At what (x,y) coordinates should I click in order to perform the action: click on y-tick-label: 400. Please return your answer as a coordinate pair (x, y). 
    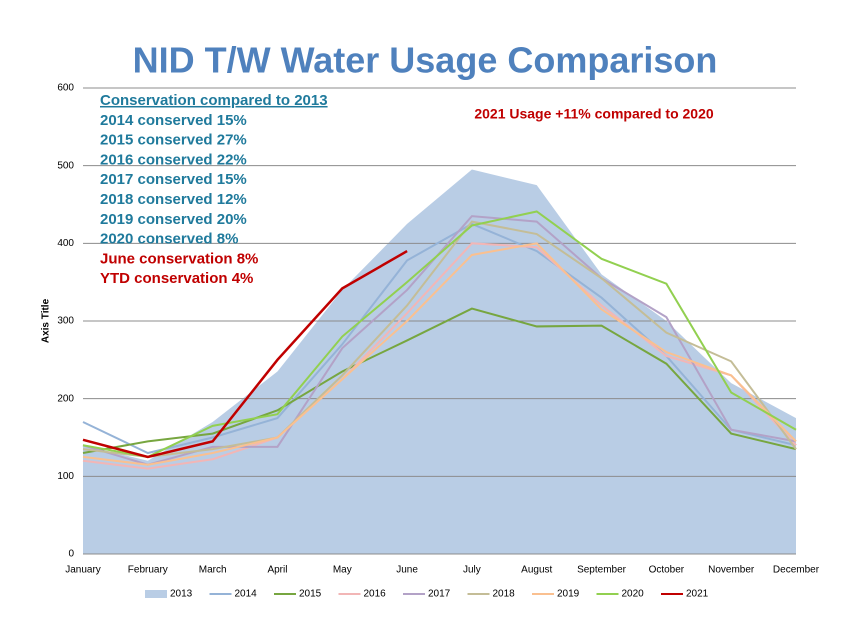
    Looking at the image, I should click on (65, 243).